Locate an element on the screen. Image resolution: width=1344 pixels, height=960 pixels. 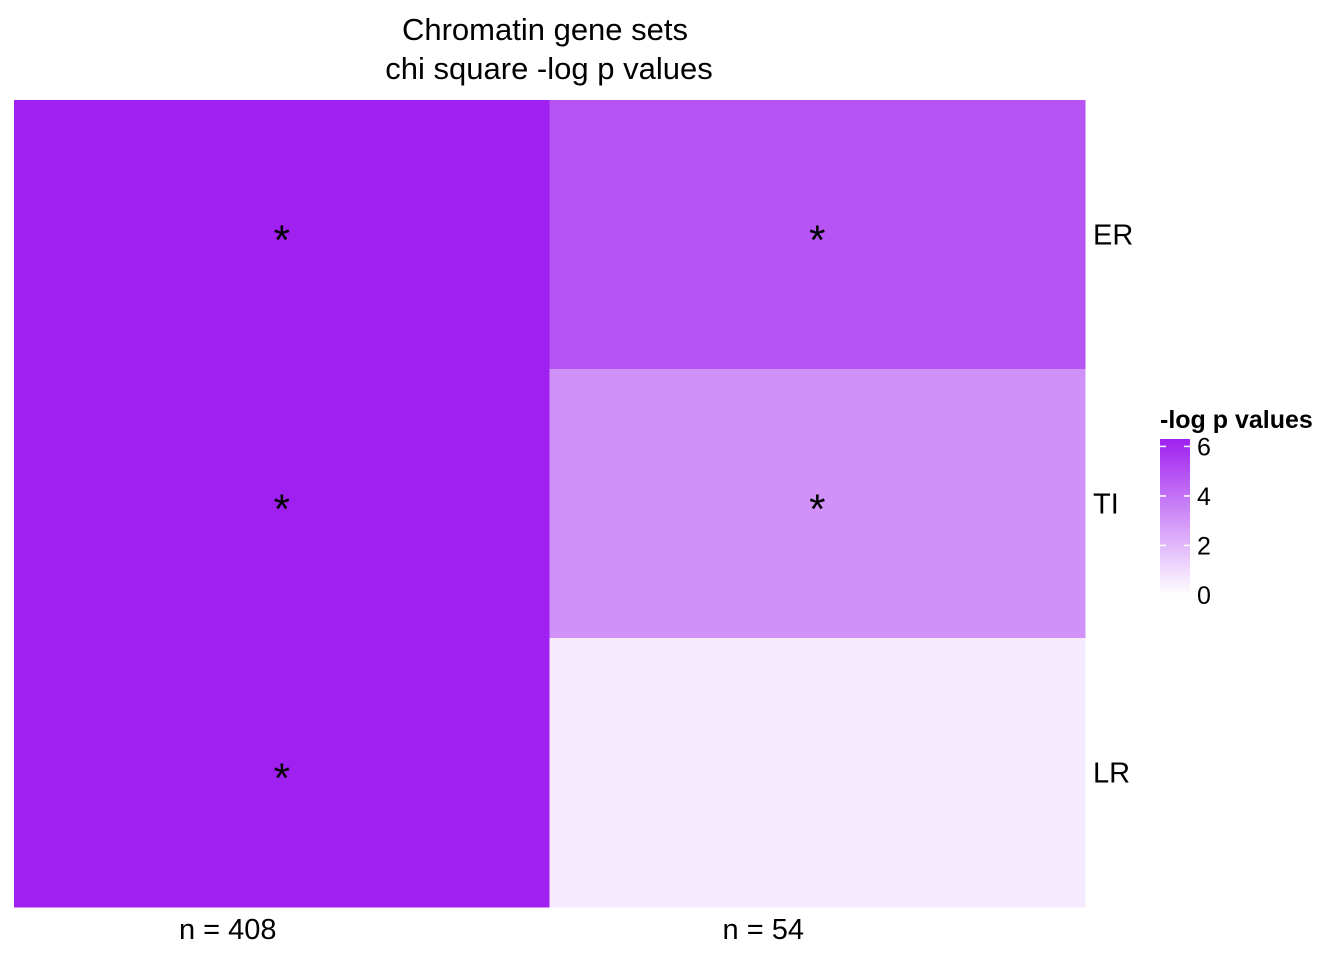
chart-subtitle: chi square -log p values is located at coordinates (548, 68).